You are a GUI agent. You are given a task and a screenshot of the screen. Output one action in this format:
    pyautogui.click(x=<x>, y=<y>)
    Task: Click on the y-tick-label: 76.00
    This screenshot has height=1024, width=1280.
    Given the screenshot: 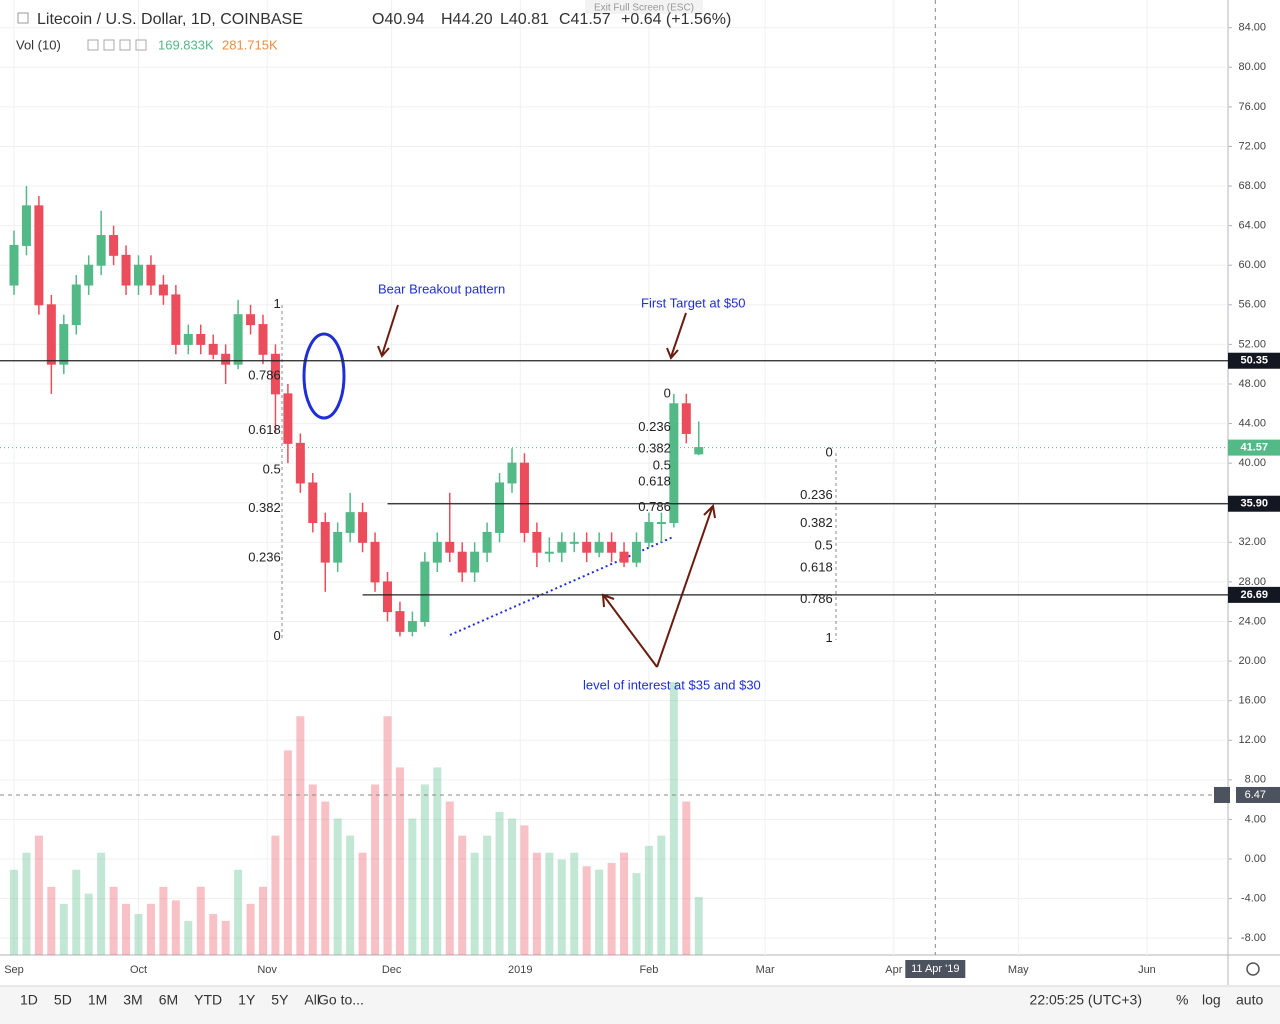 What is the action you would take?
    pyautogui.click(x=1252, y=107)
    